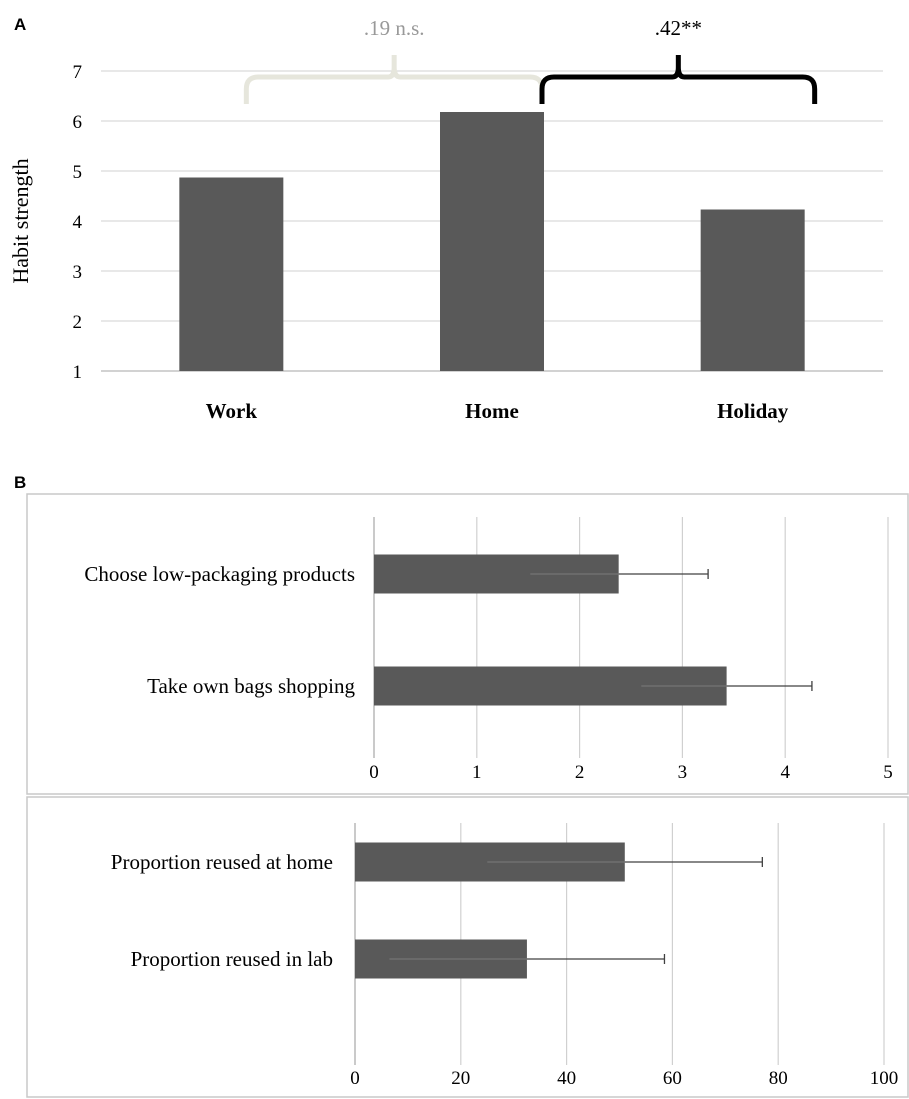 Image resolution: width=909 pixels, height=1099 pixels. What do you see at coordinates (778, 1078) in the screenshot?
I see `x-tick-label-80: 80` at bounding box center [778, 1078].